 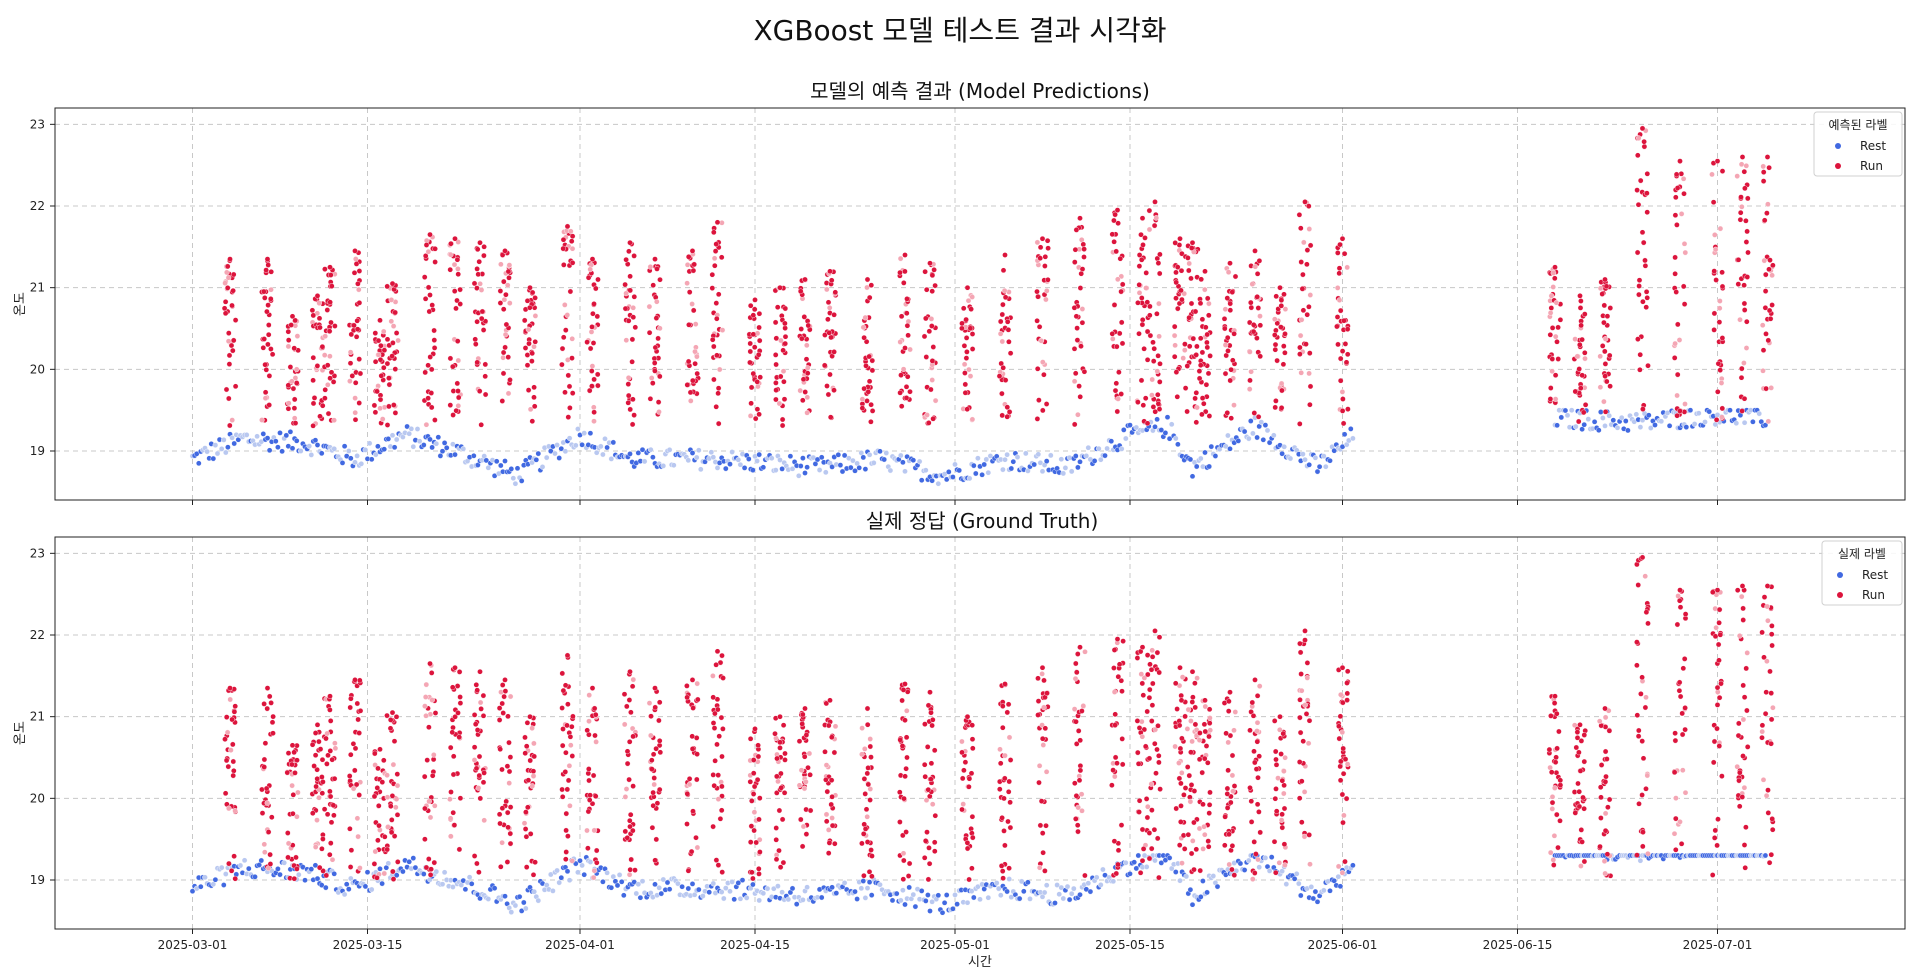 I want to click on y-tick-label: 21, so click(x=37, y=288).